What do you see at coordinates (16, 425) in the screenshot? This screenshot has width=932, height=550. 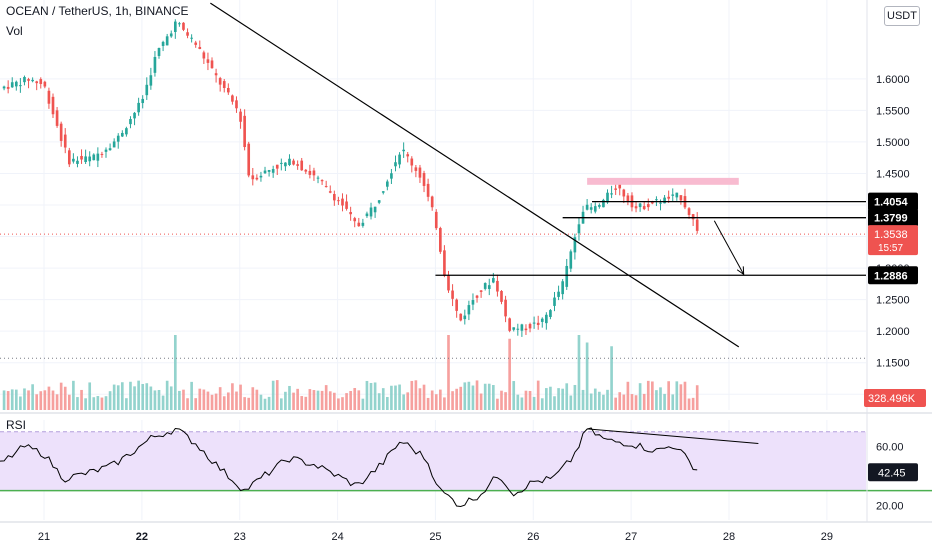 I see `rsi-legend: RSI` at bounding box center [16, 425].